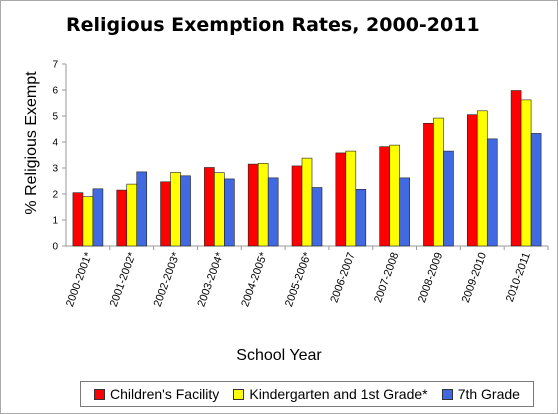 This screenshot has height=414, width=558. Describe the element at coordinates (210, 279) in the screenshot. I see `x-tick-label: 2003-2004*` at that location.